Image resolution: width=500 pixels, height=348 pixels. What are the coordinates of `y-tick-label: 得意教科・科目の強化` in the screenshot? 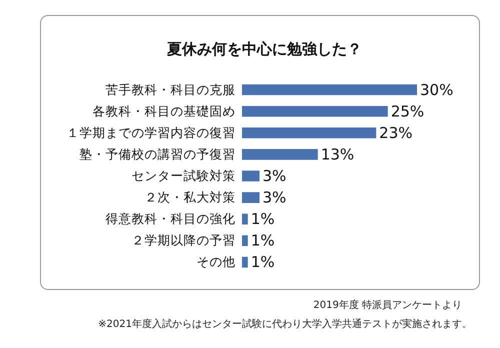 It's located at (171, 218).